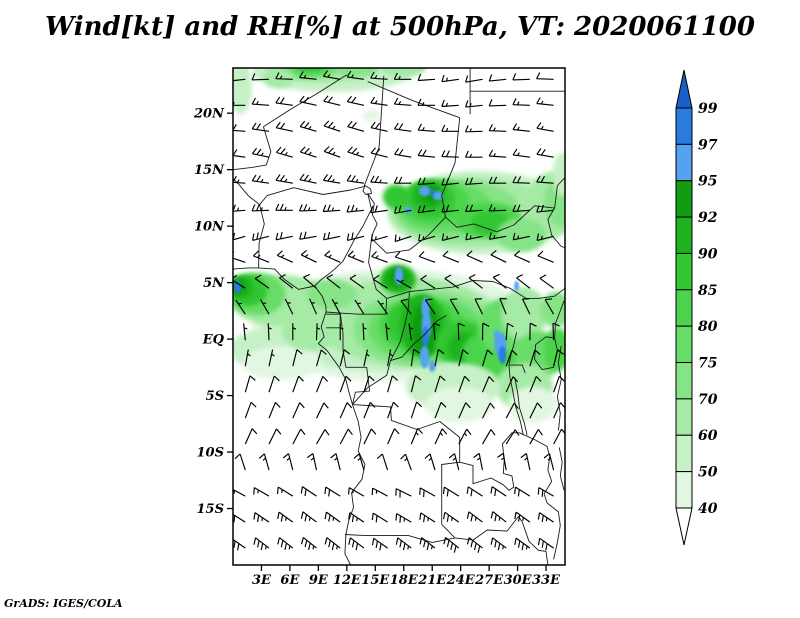 Image resolution: width=800 pixels, height=618 pixels. Describe the element at coordinates (432, 580) in the screenshot. I see `lon-tick-label: 21E` at that location.